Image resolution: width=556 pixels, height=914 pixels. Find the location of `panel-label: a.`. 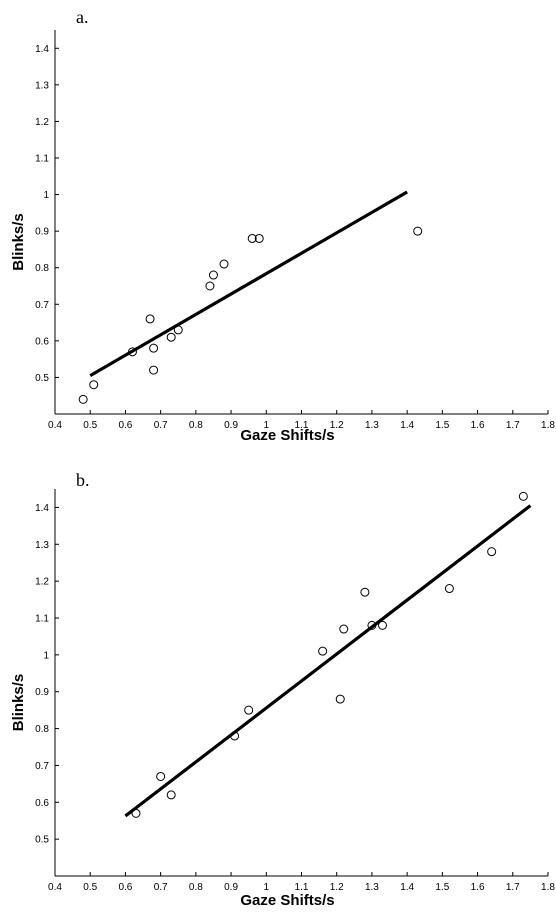

panel-label: a. is located at coordinates (82, 17).